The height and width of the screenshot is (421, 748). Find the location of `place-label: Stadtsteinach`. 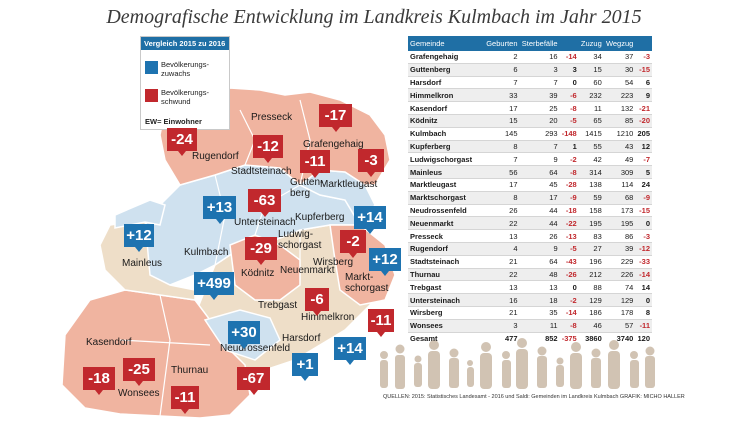

place-label: Stadtsteinach is located at coordinates (261, 171).